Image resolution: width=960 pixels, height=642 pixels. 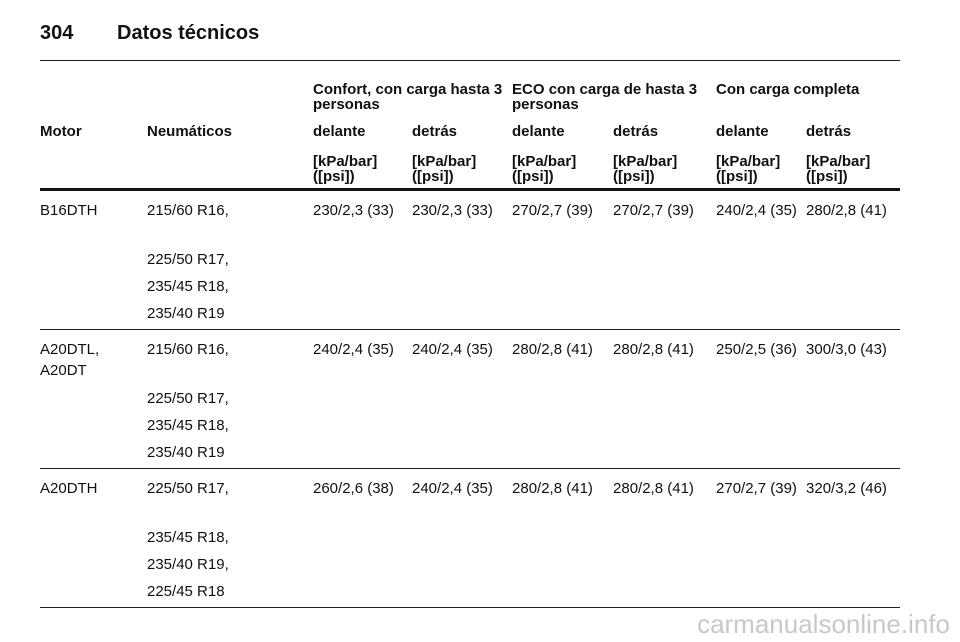 I want to click on motor-cell: B16DTH, so click(x=93, y=259).